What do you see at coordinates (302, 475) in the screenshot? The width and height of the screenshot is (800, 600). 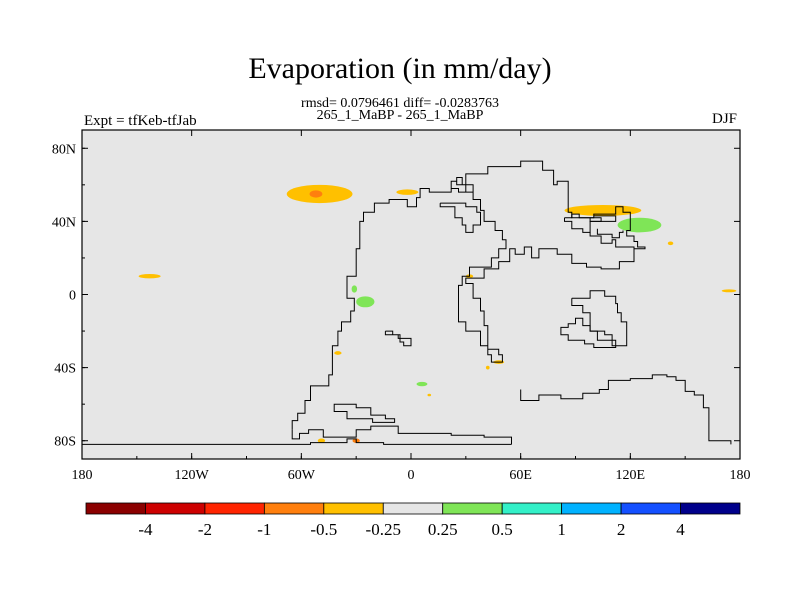 I see `x-tick-label: 60W` at bounding box center [302, 475].